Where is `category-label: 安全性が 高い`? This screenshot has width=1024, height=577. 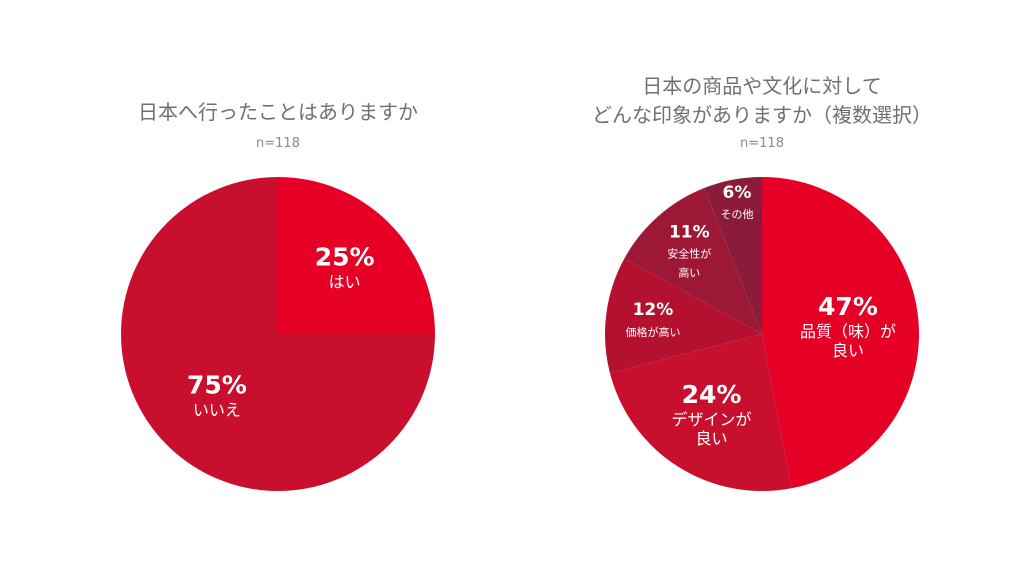
category-label: 安全性が 高い is located at coordinates (689, 263).